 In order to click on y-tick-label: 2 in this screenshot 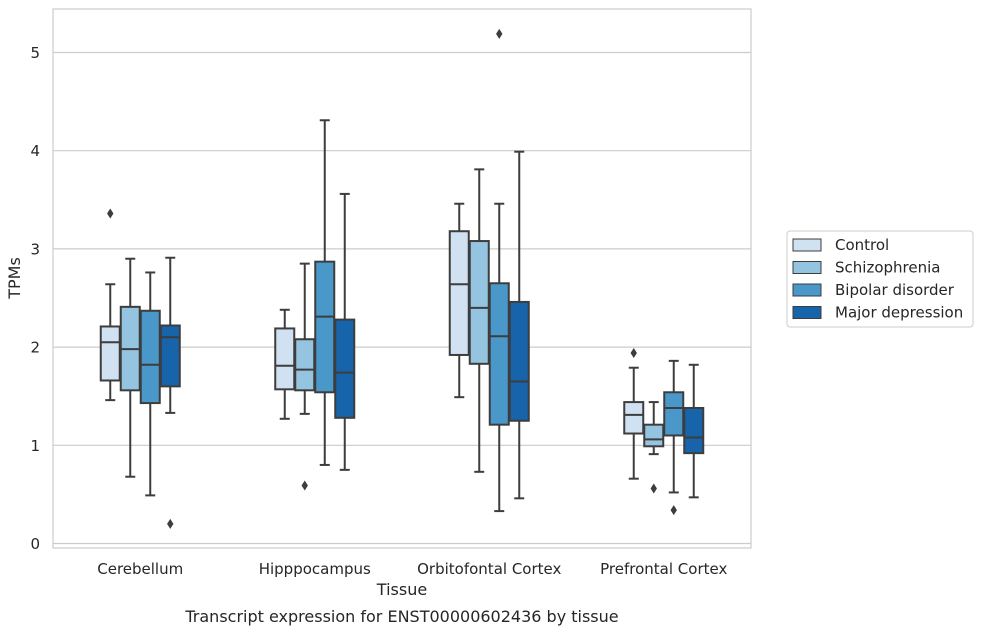, I will do `click(35, 348)`.